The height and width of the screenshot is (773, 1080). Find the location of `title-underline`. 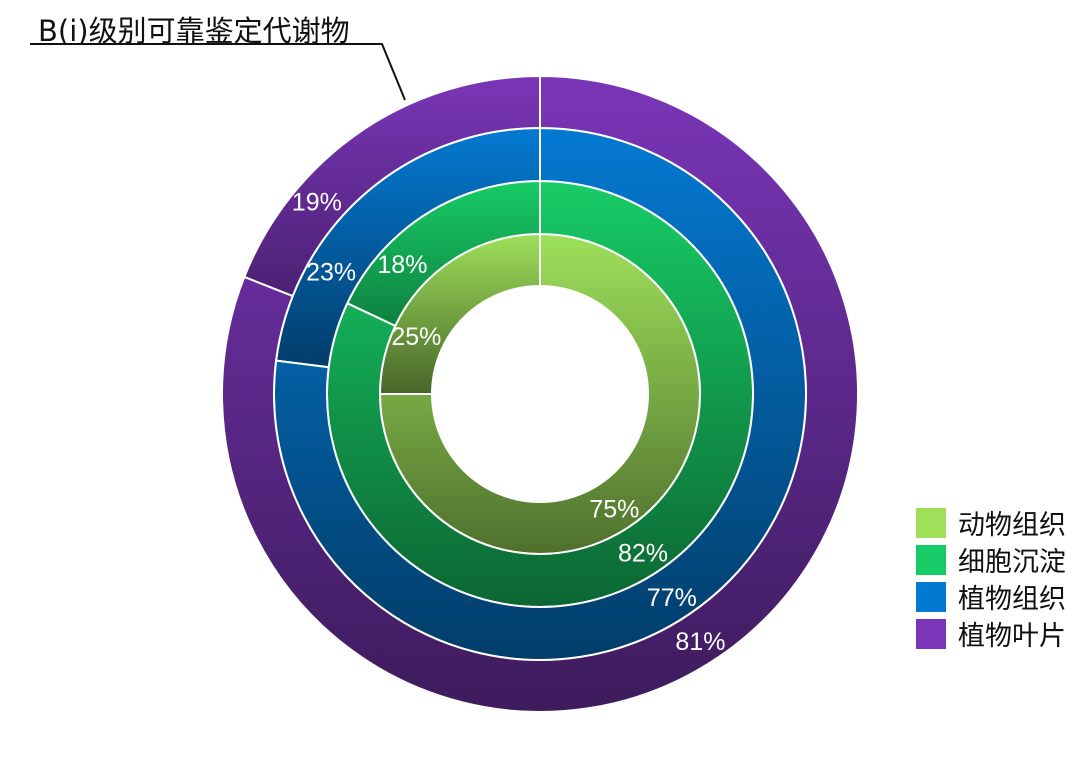

title-underline is located at coordinates (218, 72).